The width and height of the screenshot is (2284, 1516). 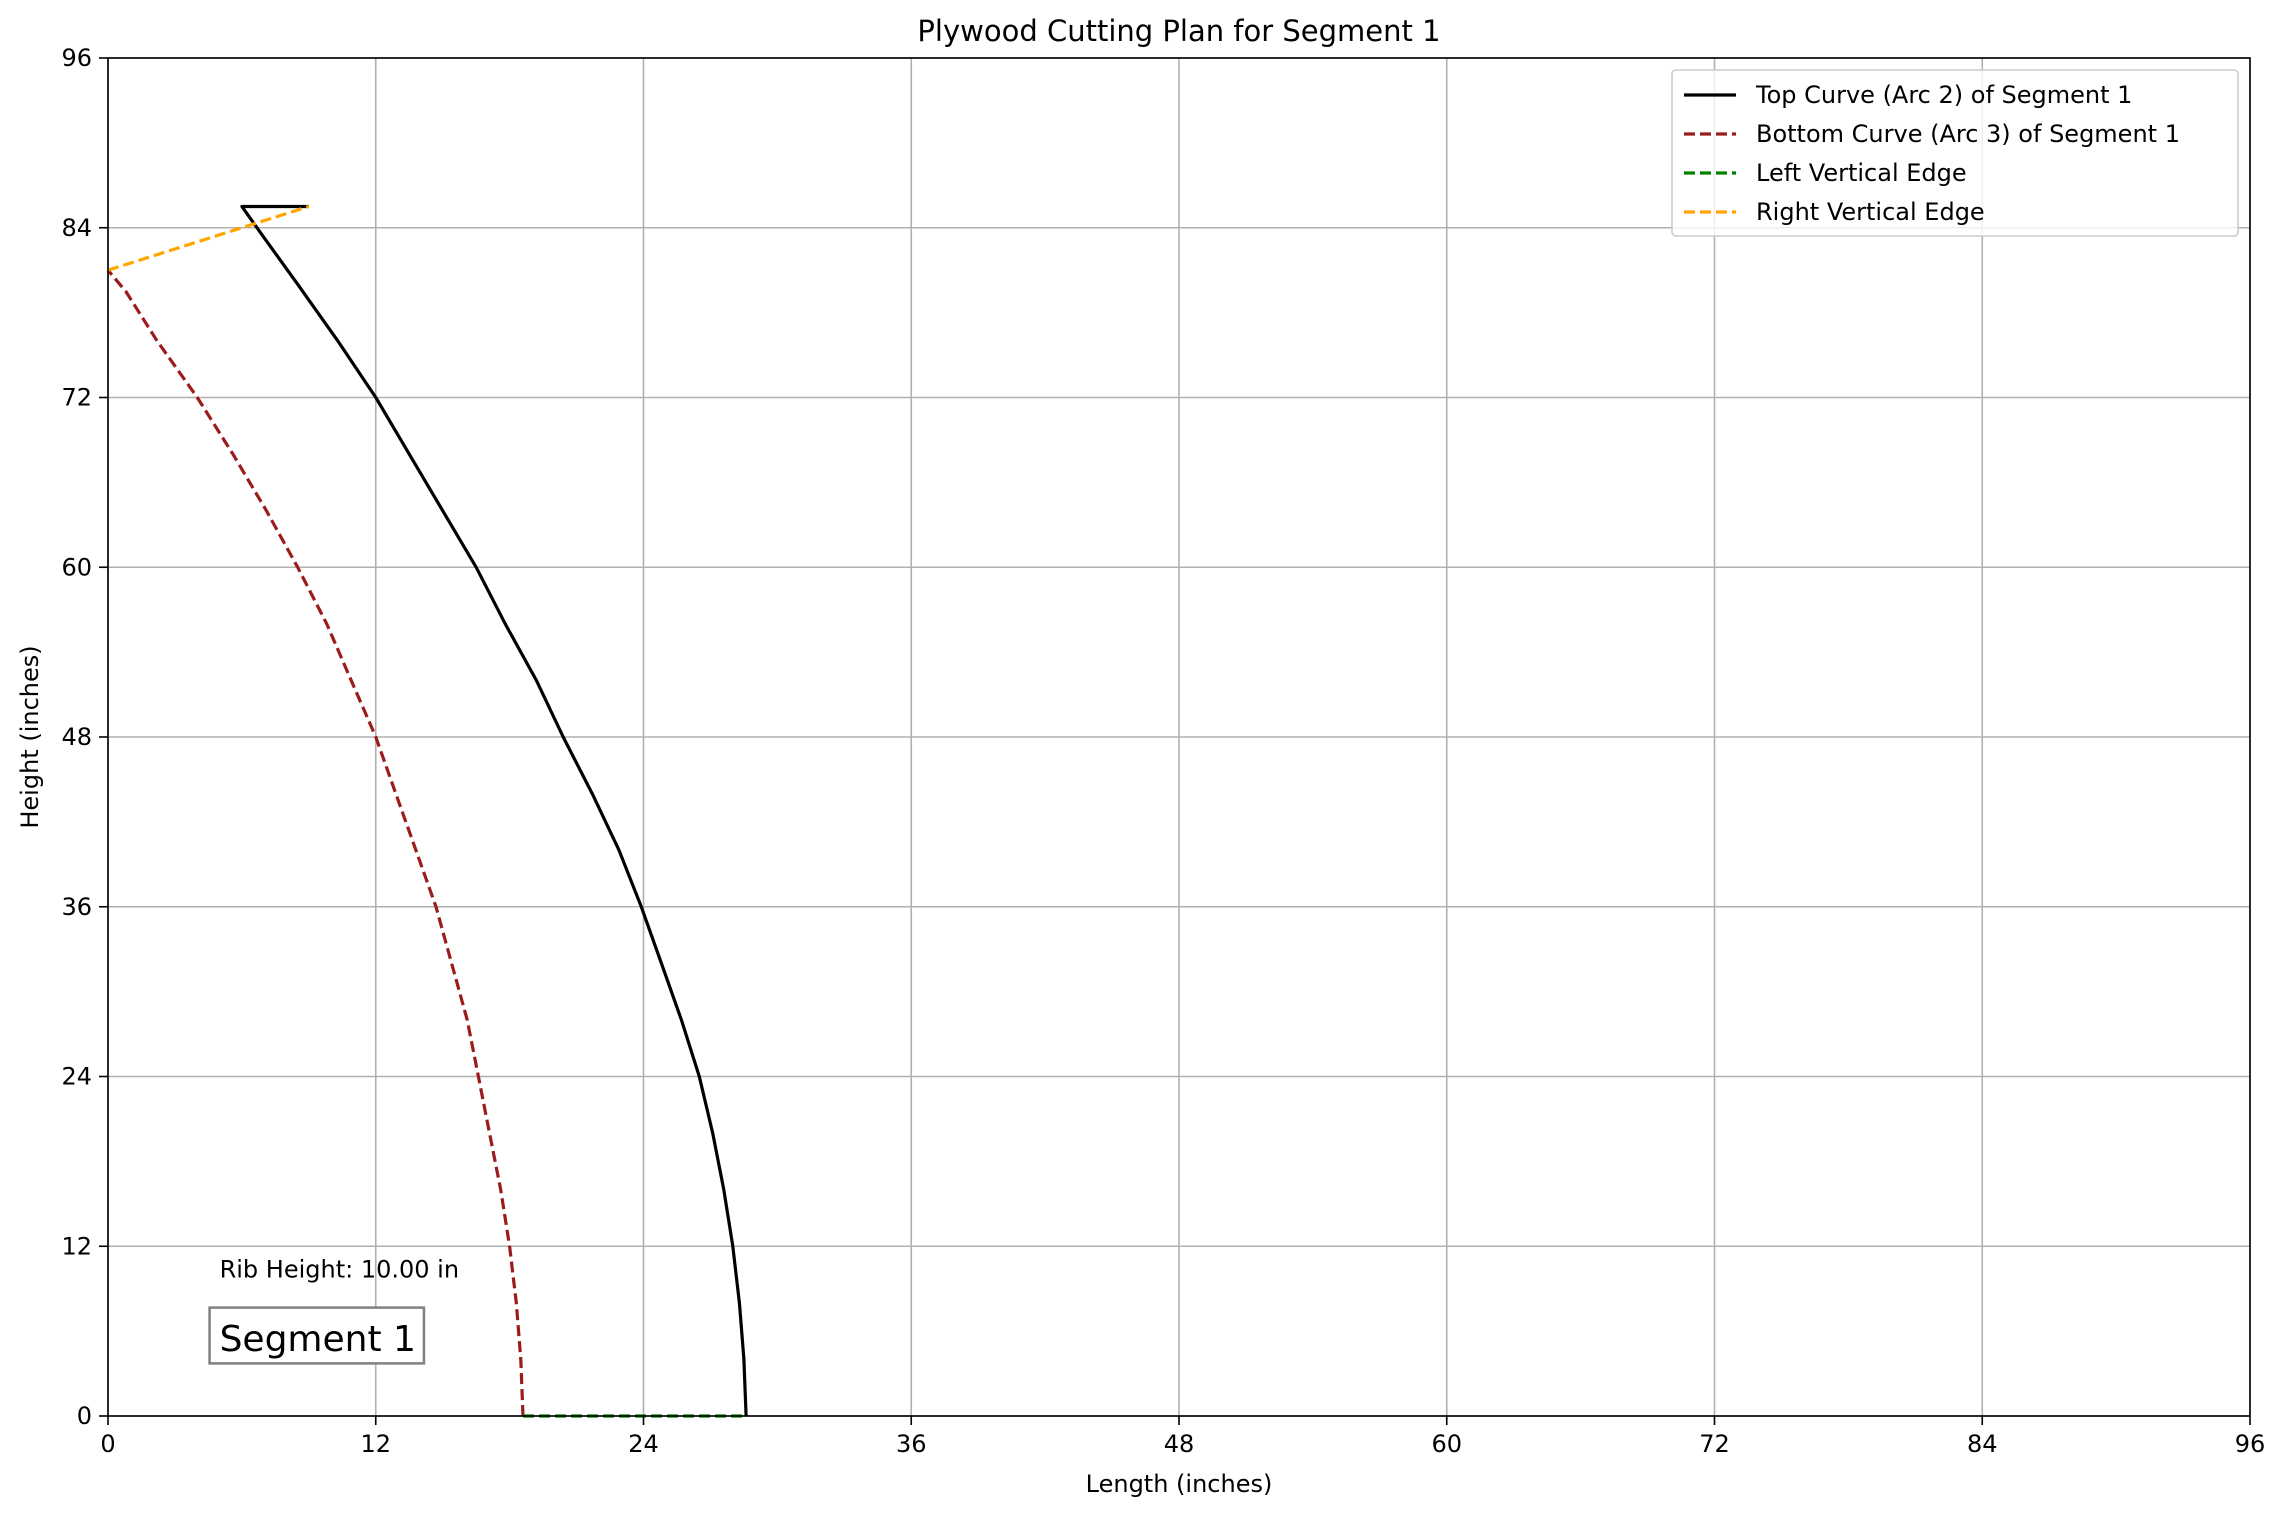 I want to click on x-tick-label: 24, so click(x=643, y=1444).